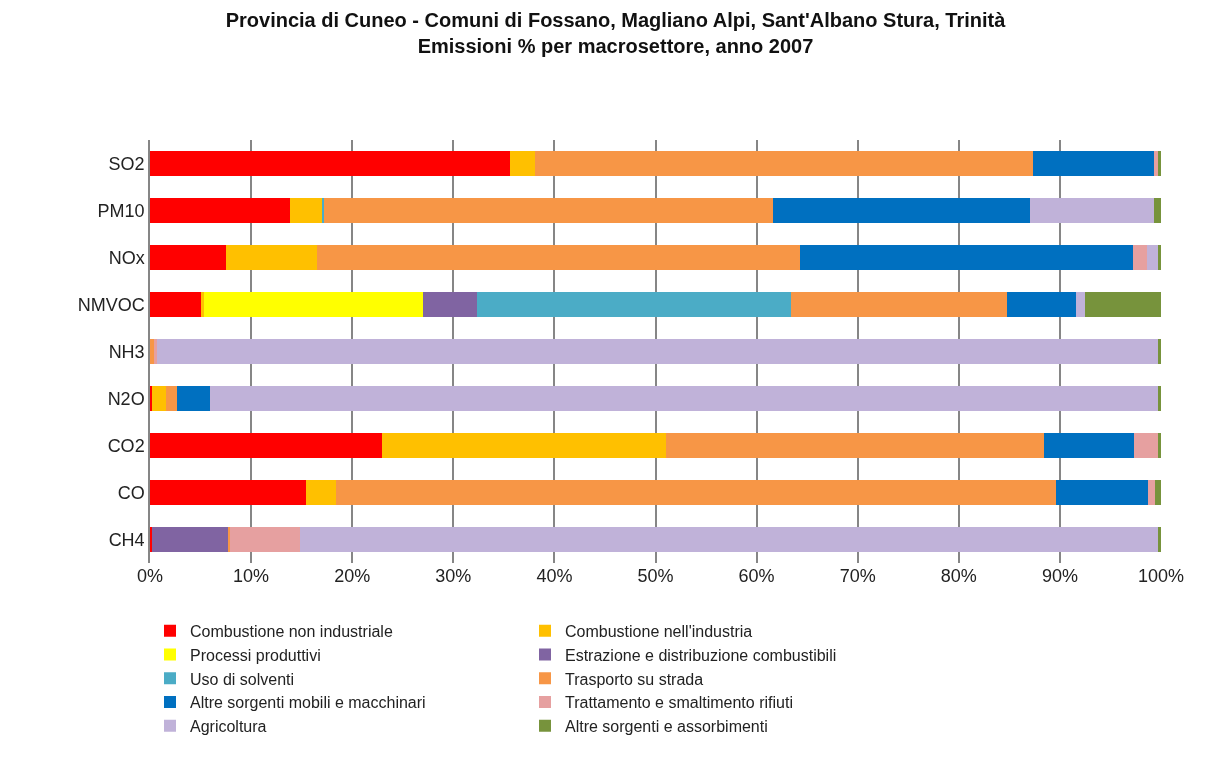  Describe the element at coordinates (634, 679) in the screenshot. I see `legend-label: Trasporto su strada` at that location.